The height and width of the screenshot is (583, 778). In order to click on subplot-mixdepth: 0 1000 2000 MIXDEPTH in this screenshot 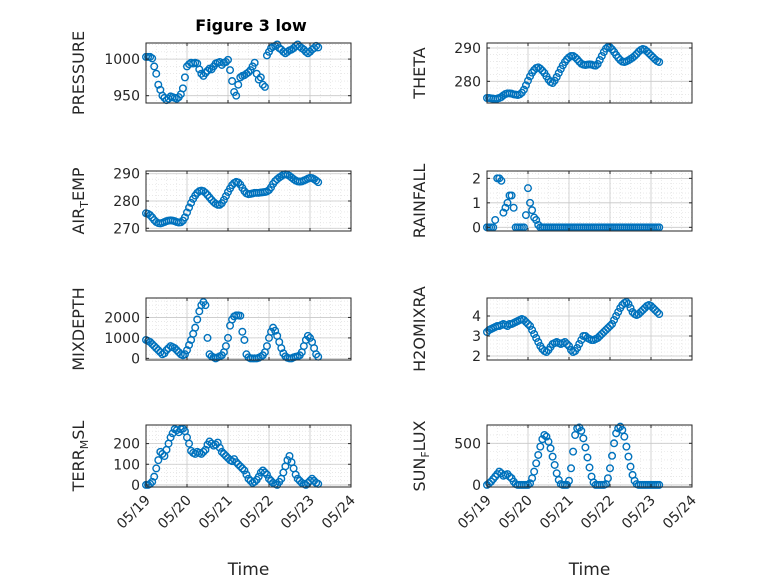, I will do `click(210, 329)`.